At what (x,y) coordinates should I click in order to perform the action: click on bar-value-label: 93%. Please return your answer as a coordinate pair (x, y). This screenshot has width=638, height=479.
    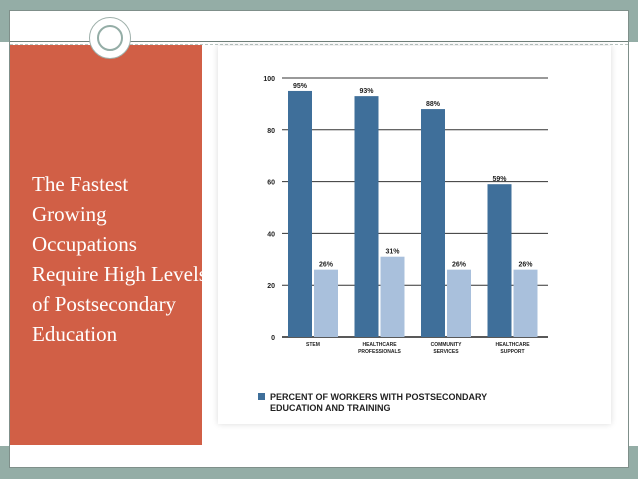
    Looking at the image, I should click on (366, 91).